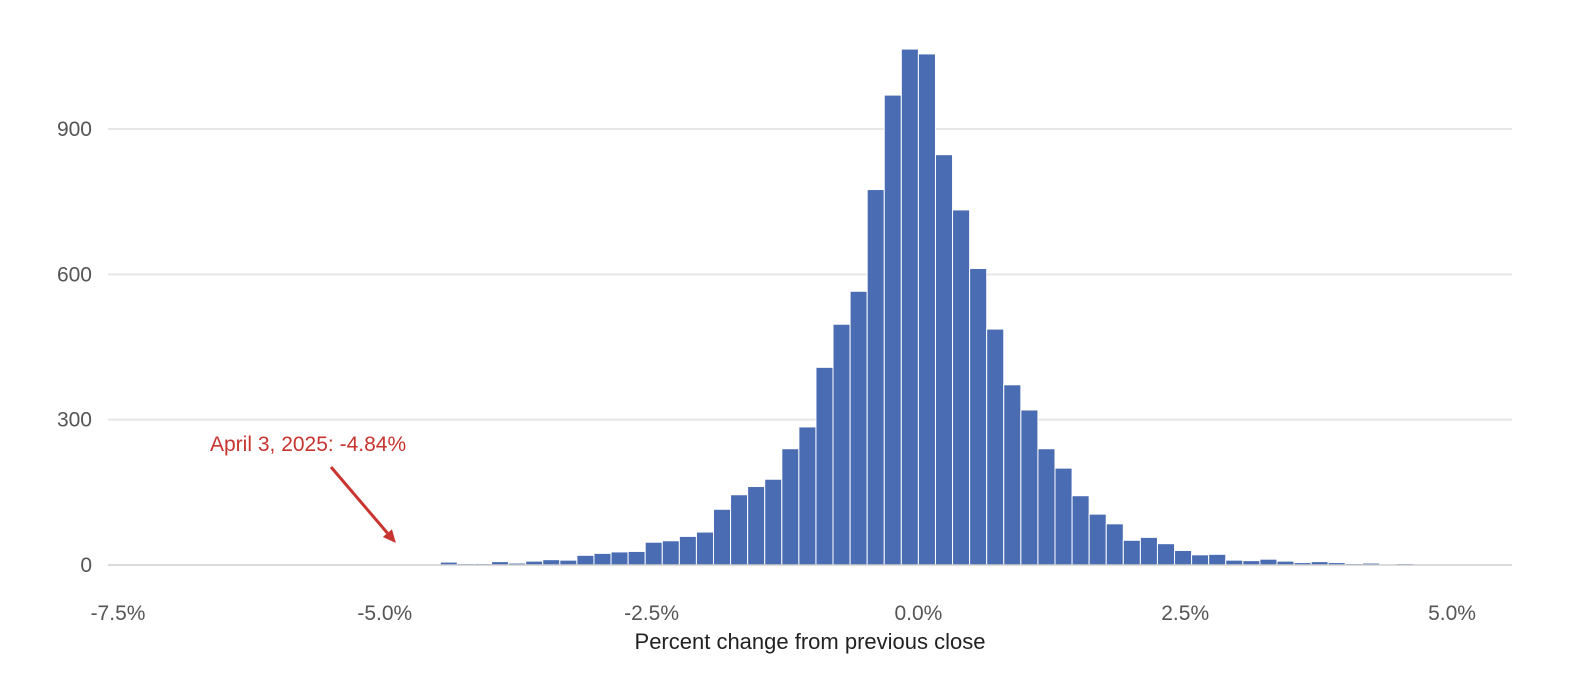 This screenshot has width=1583, height=692. What do you see at coordinates (384, 613) in the screenshot?
I see `x-tick-label: -5.0%` at bounding box center [384, 613].